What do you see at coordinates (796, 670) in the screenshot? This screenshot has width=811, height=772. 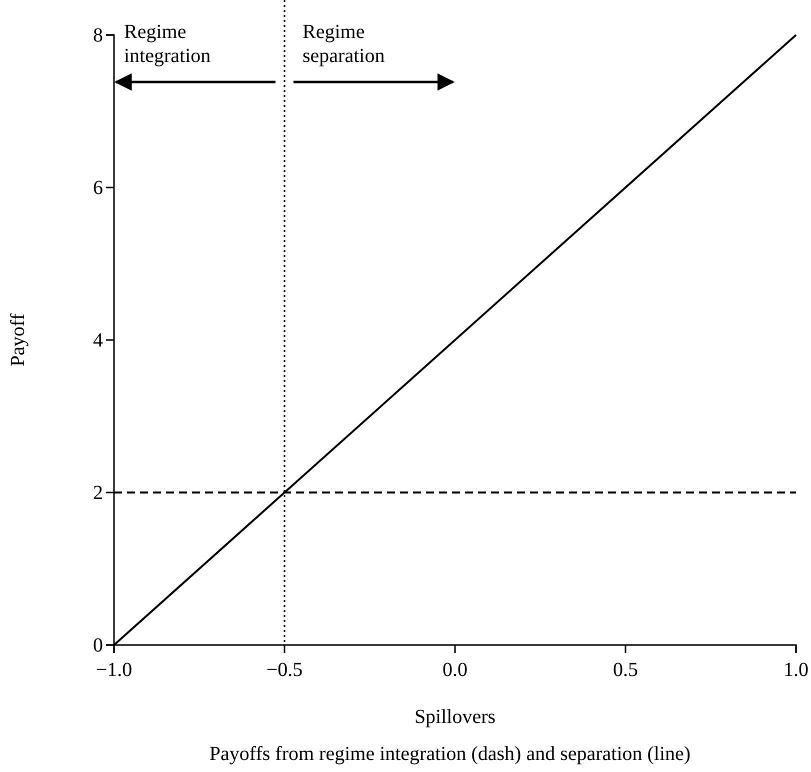 I see `x-tick-label: 1.0` at bounding box center [796, 670].